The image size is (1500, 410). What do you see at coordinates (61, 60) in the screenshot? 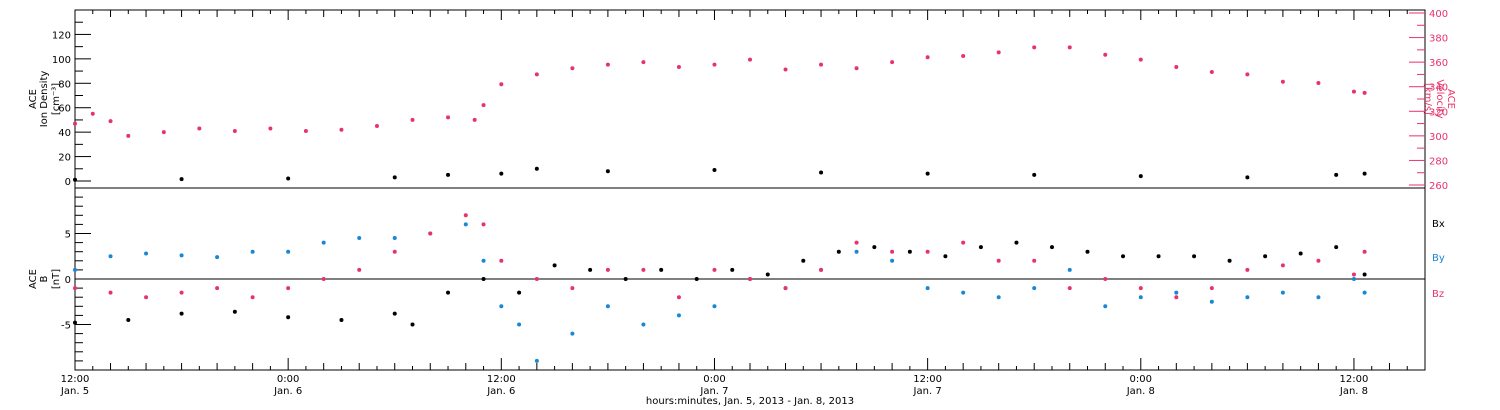
I see `tick-label: 100` at bounding box center [61, 60].